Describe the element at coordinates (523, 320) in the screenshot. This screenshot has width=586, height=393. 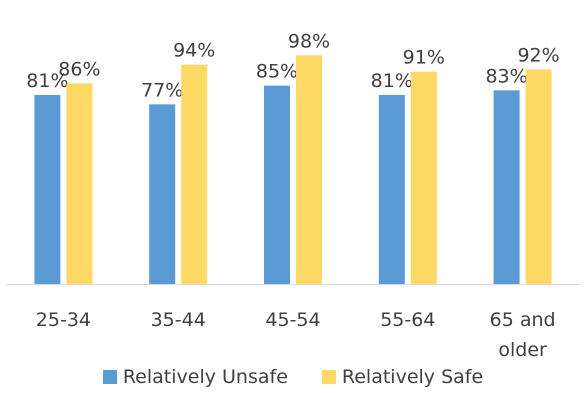
I see `x-tick-label-65-and-older-line-0: 65 and` at that location.